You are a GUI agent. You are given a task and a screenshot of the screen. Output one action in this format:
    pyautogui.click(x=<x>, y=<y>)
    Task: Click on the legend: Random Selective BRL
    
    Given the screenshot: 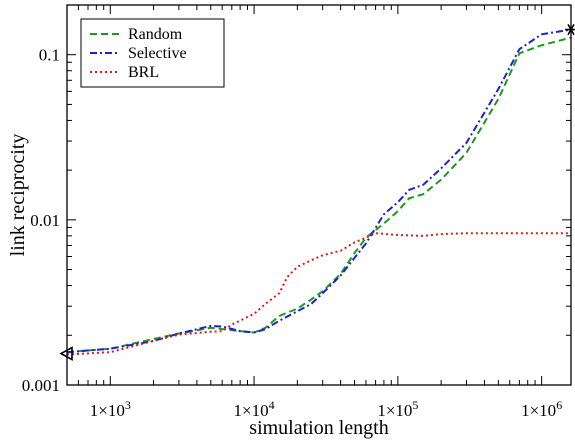 What is the action you would take?
    pyautogui.click(x=152, y=53)
    